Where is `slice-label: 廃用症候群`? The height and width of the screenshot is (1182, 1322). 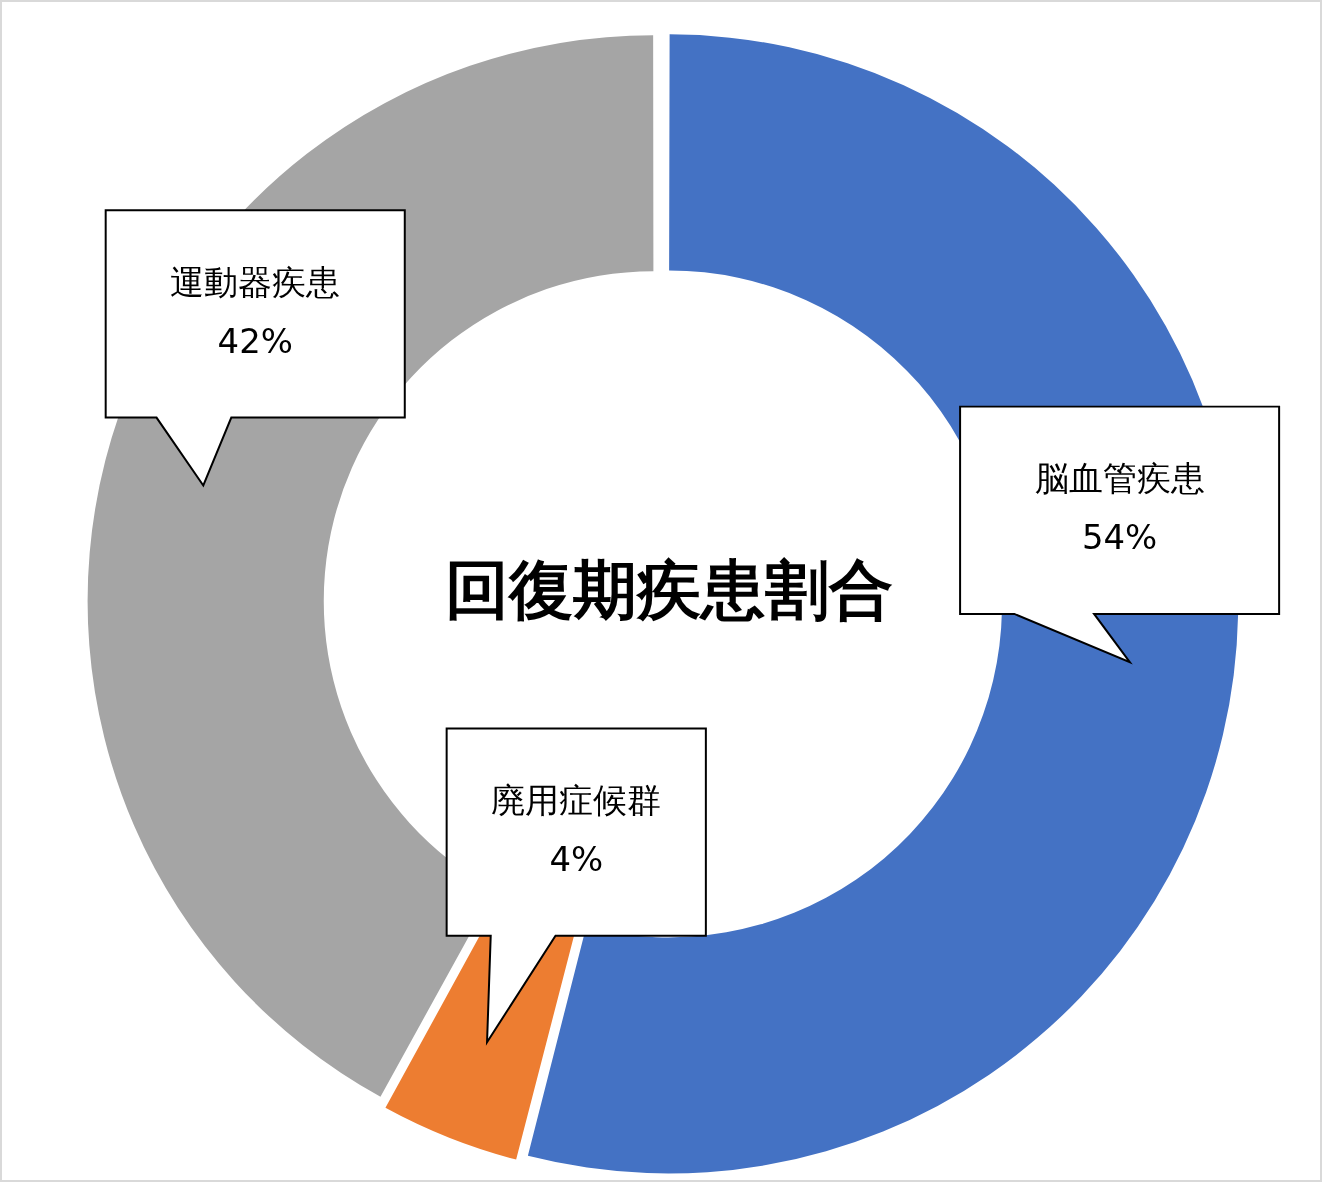
slice-label: 廃用症候群 is located at coordinates (576, 801).